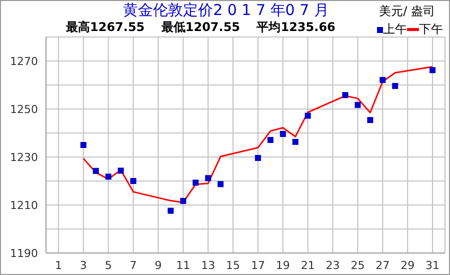 The width and height of the screenshot is (450, 275). What do you see at coordinates (407, 265) in the screenshot?
I see `x-tick-label: 29` at bounding box center [407, 265].